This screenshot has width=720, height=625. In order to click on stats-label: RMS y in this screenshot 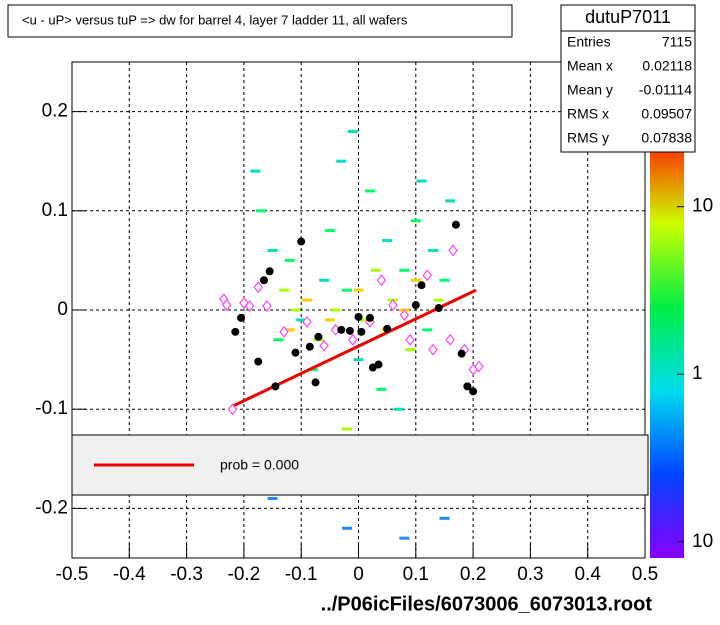, I will do `click(588, 138)`.